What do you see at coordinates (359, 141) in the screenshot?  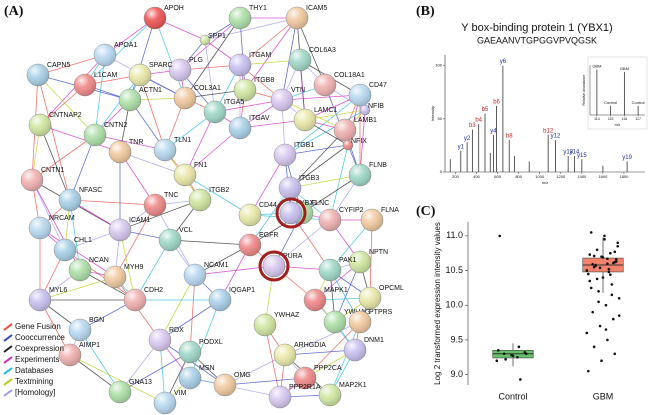 I see `node-label: NFIX` at bounding box center [359, 141].